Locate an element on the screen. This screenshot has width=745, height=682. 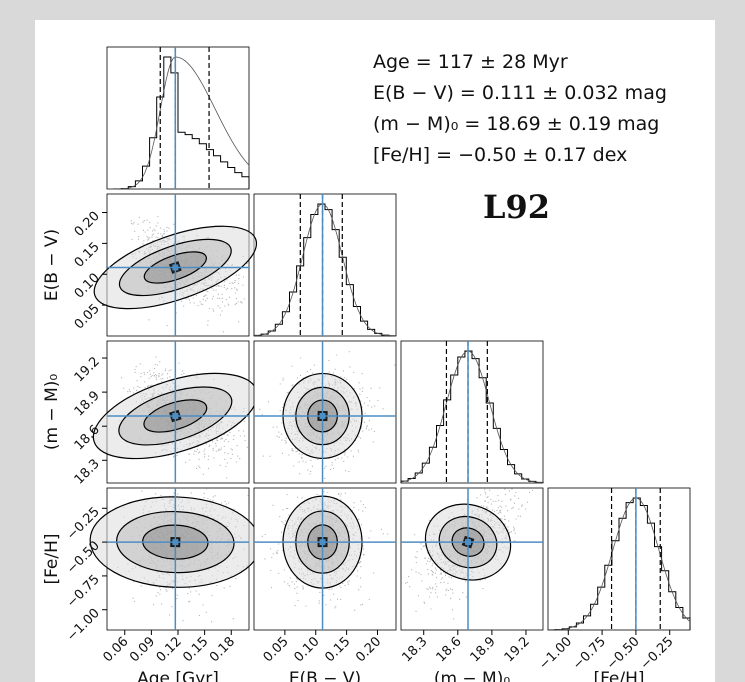
hist-panel-dm is located at coordinates (472, 412).